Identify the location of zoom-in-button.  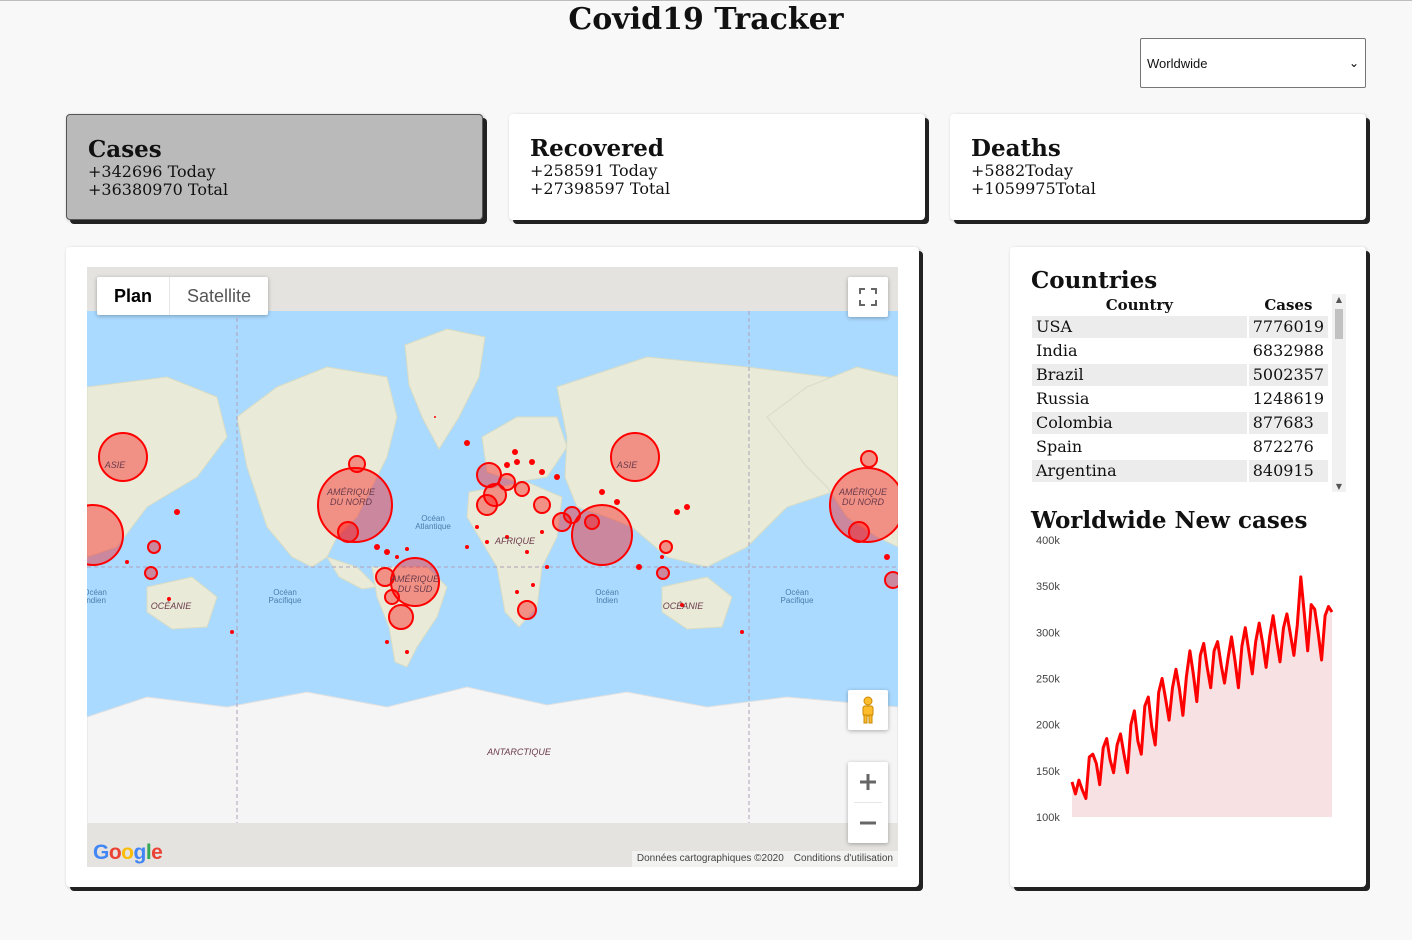
(868, 782).